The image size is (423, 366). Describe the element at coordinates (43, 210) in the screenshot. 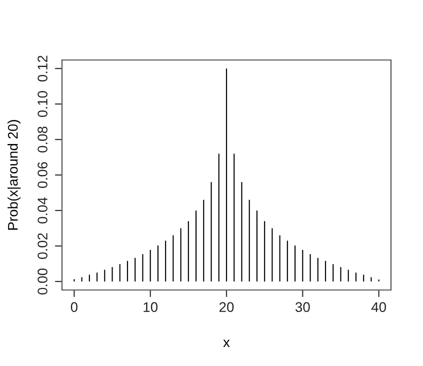

I see `y-tick-label: 0.04` at that location.